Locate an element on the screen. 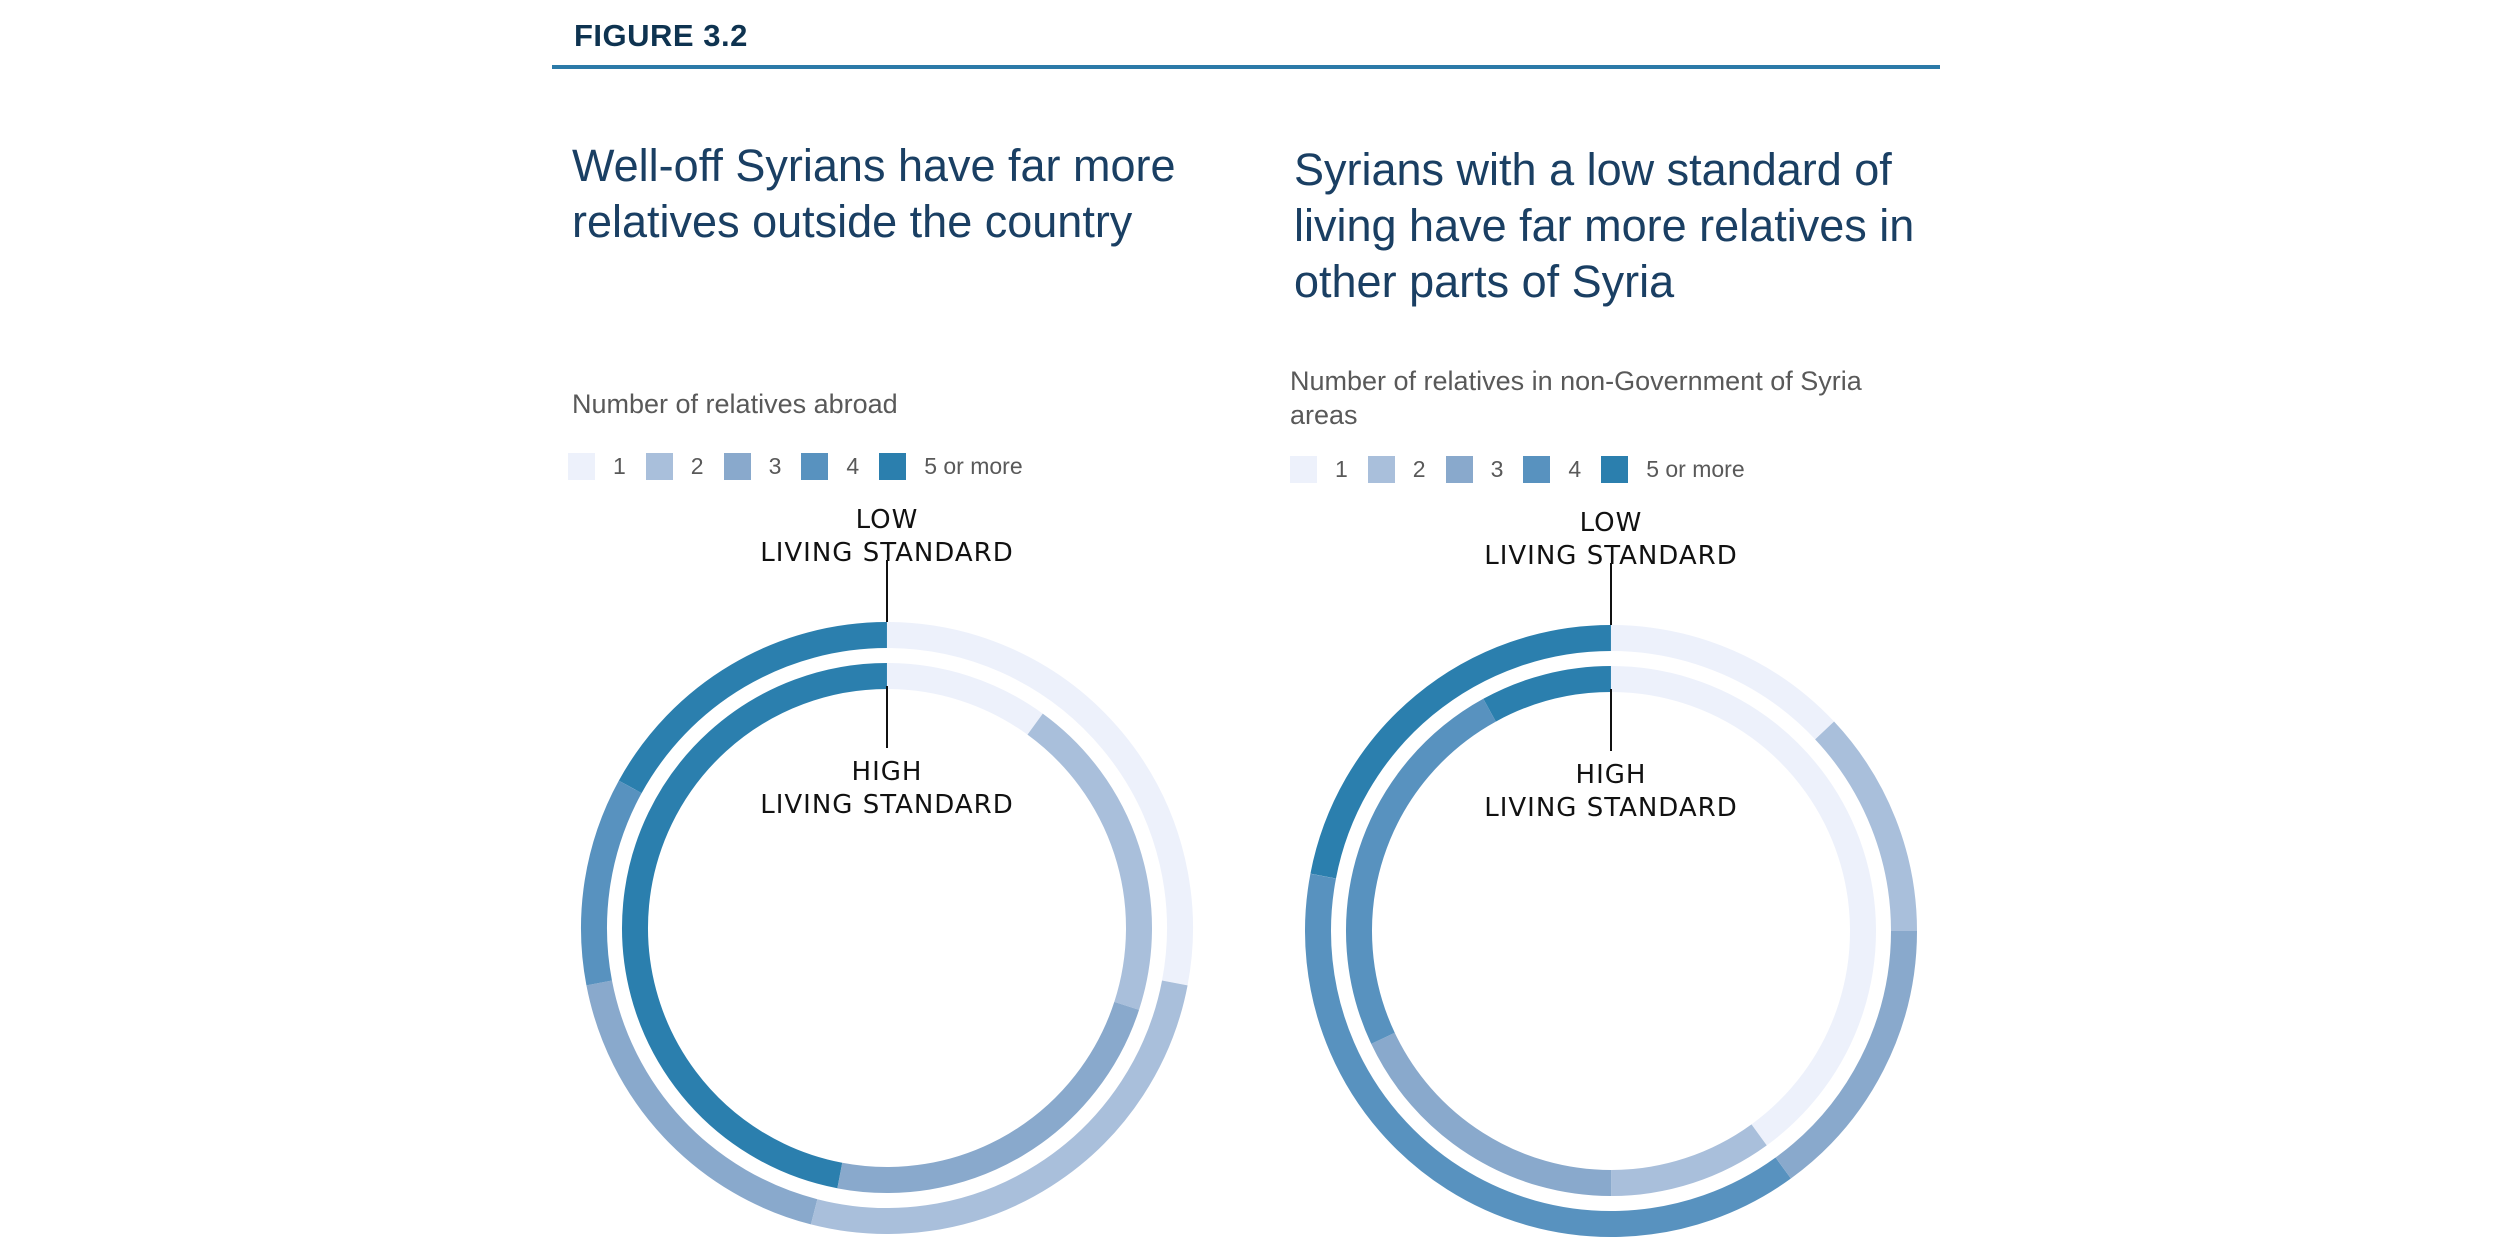 Image resolution: width=2500 pixels, height=1250 pixels. donut-chart-1: LOW LIVING STANDARD HIGH LIVING STANDARD is located at coordinates (887, 869).